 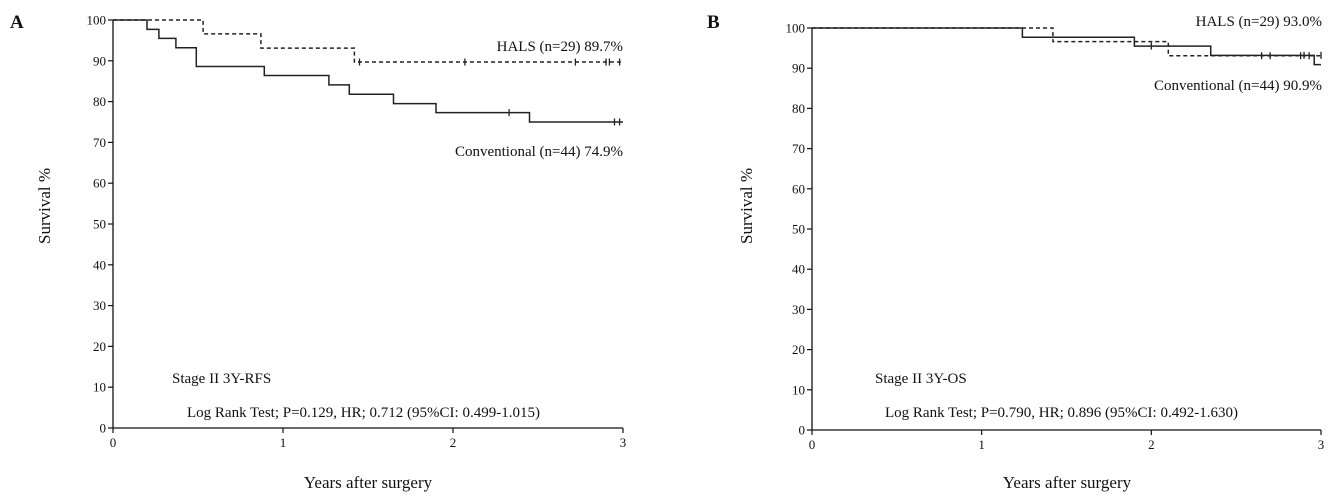 I want to click on x-tick-label-a: 2, so click(x=453, y=442).